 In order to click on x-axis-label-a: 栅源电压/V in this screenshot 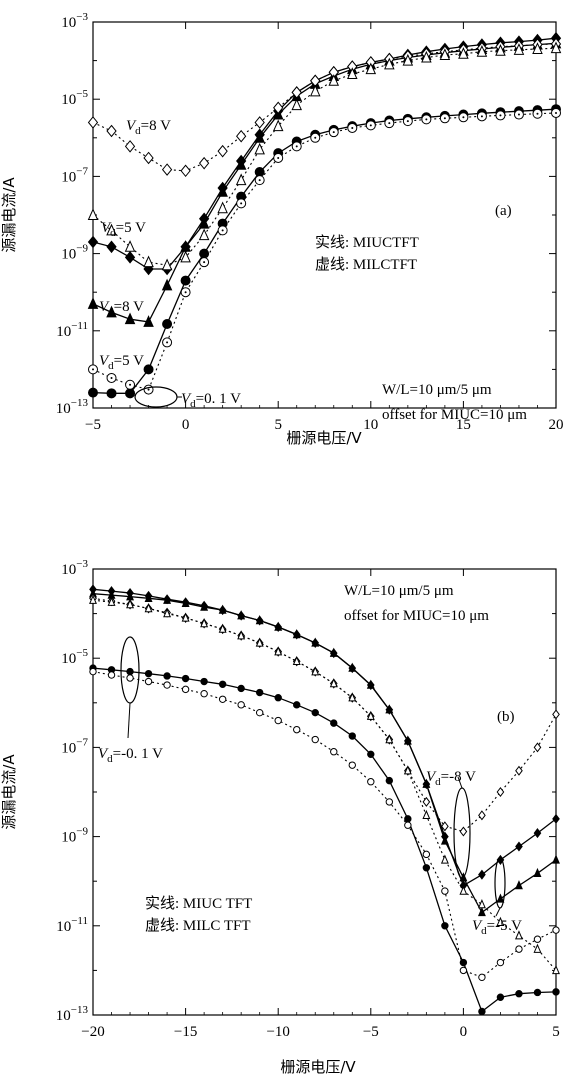, I will do `click(324, 438)`.